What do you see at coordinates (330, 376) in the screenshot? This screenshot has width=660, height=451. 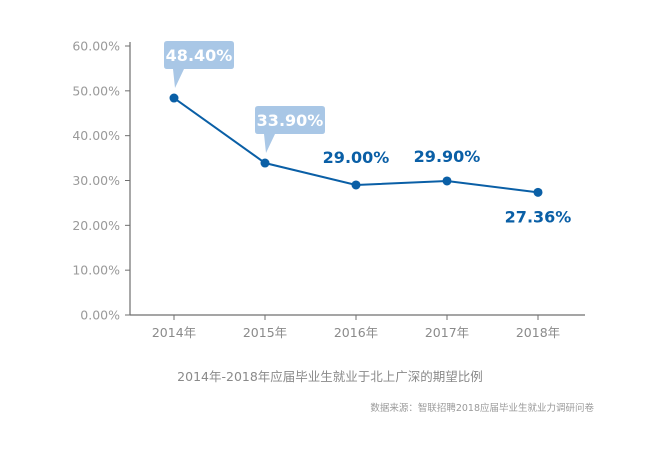 I see `chart-caption: 2014年-2018年应届毕业生就业于北上广深的期望比例` at bounding box center [330, 376].